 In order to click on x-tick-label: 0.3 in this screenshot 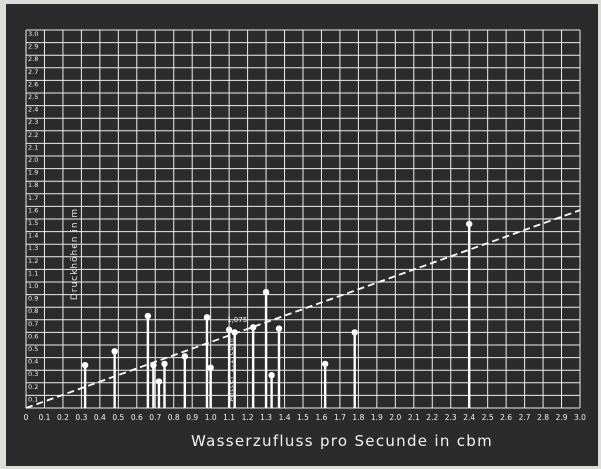, I will do `click(81, 417)`.